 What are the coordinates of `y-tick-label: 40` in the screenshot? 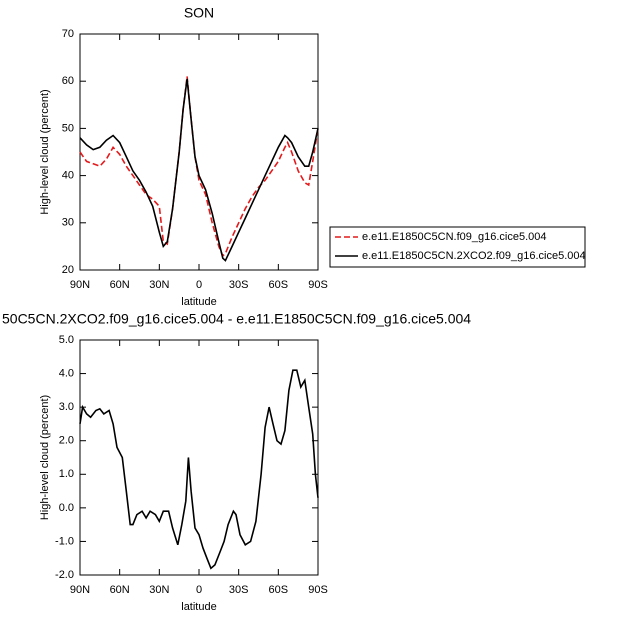 It's located at (68, 176).